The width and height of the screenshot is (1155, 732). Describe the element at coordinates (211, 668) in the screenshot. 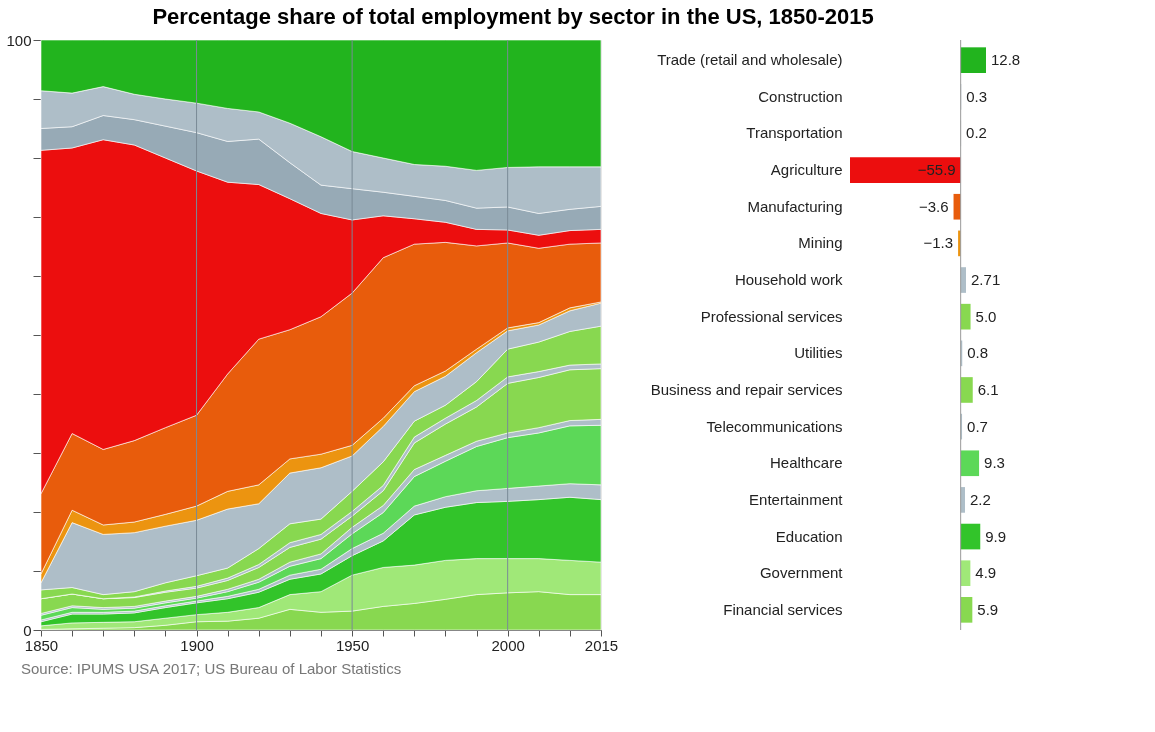

I see `source-note: Source: IPUMS USA 2017; US Bureau of Labor Statistics` at that location.